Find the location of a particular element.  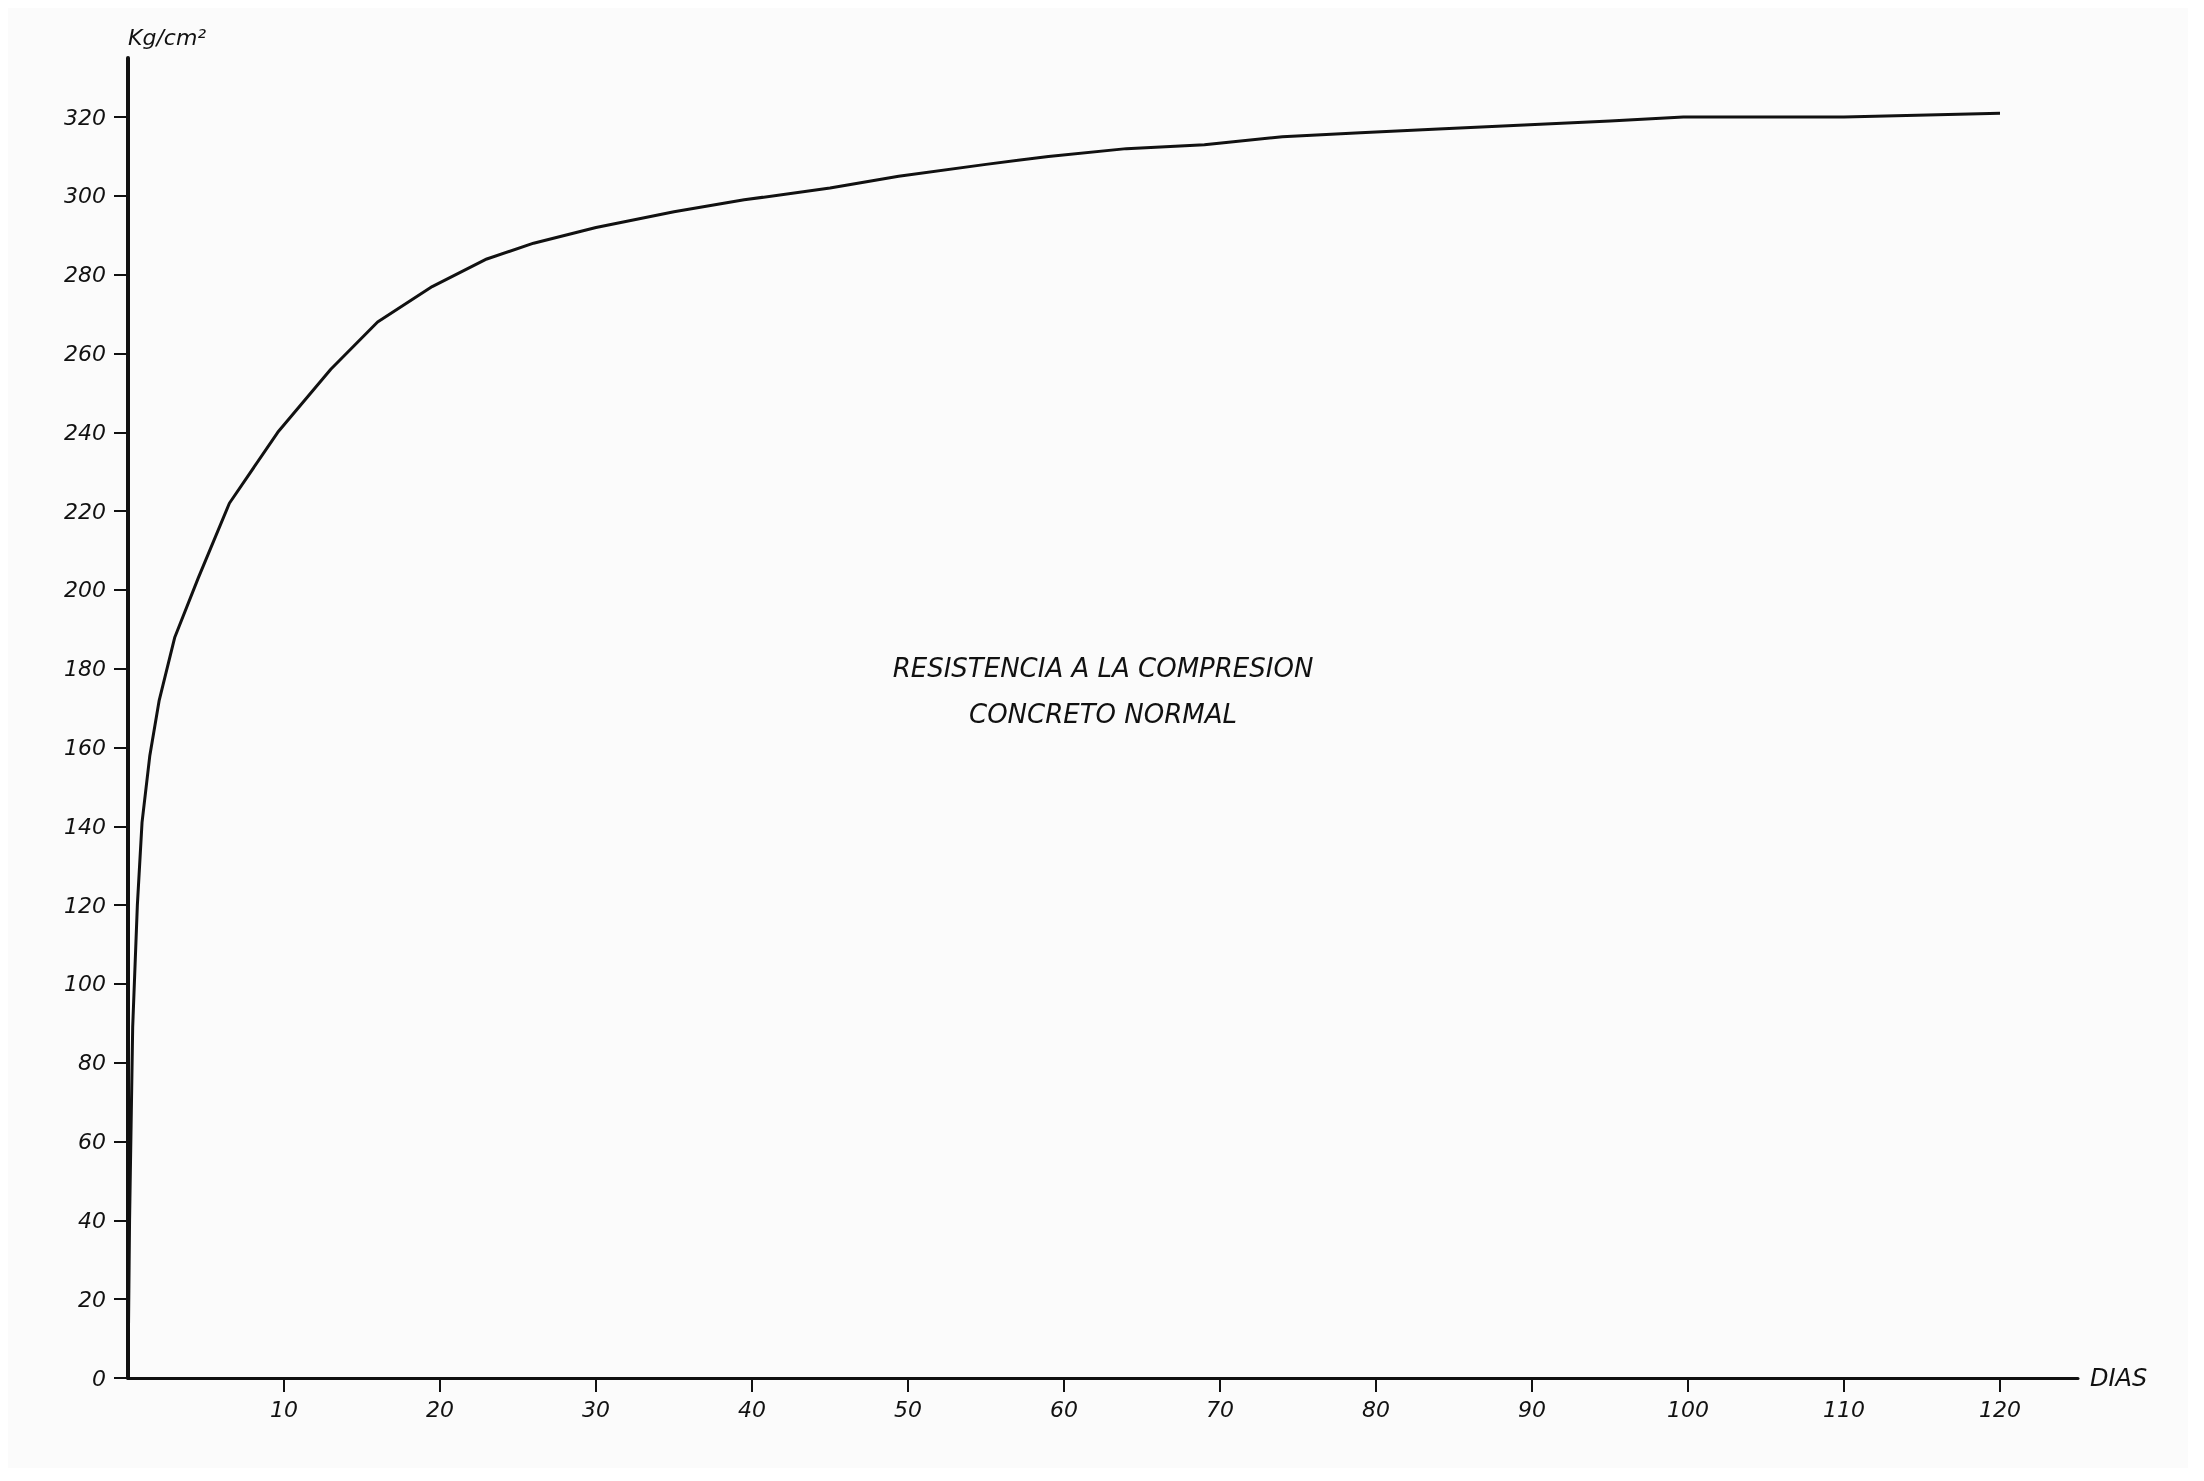

x-tick-label: 30 is located at coordinates (596, 1409).